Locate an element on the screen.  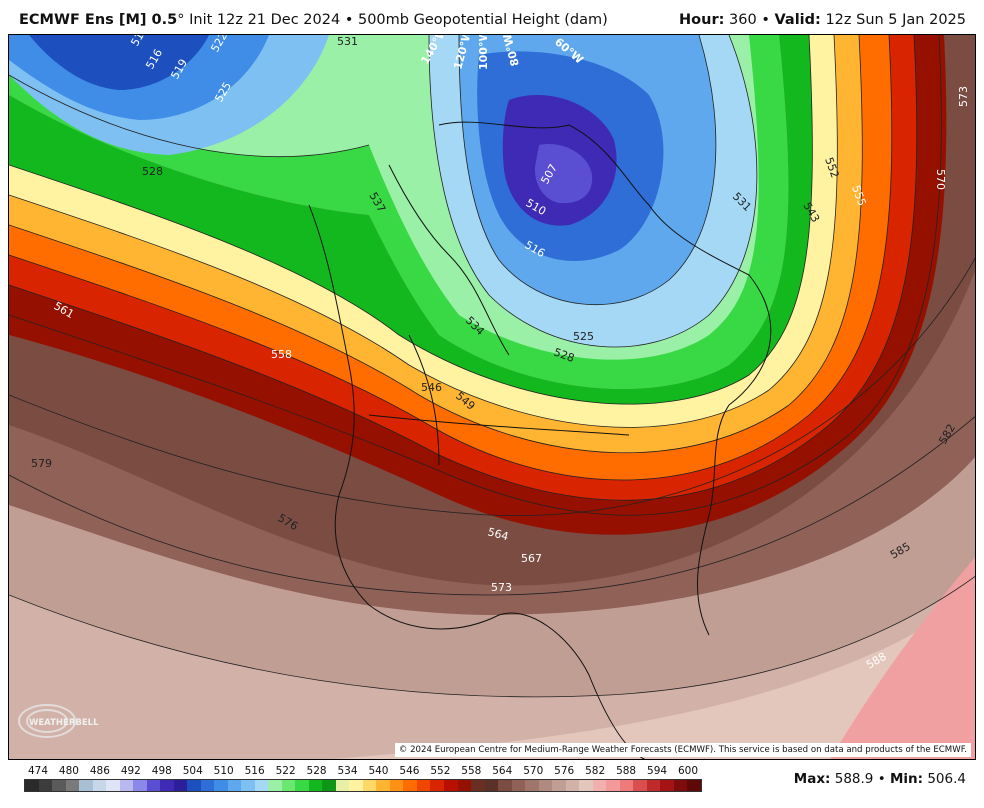
max-min-readout: Max: 588.9 • Min: 506.4 is located at coordinates (880, 779).